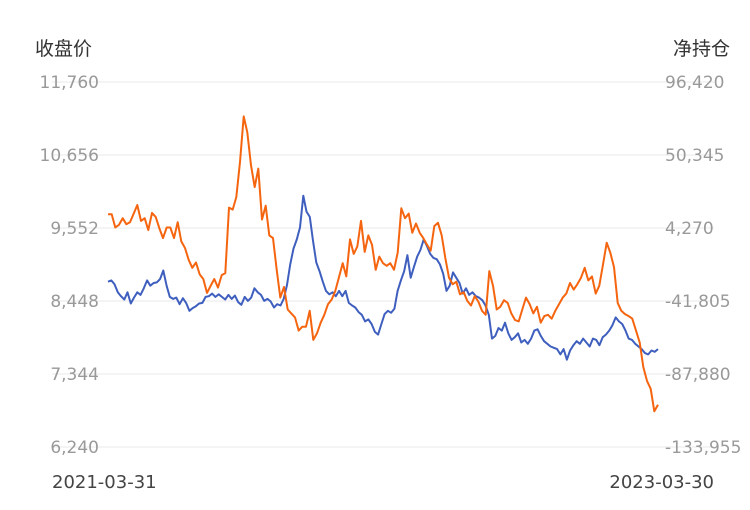 The width and height of the screenshot is (750, 510). I want to click on left-tick-label: 6,240, so click(74, 448).